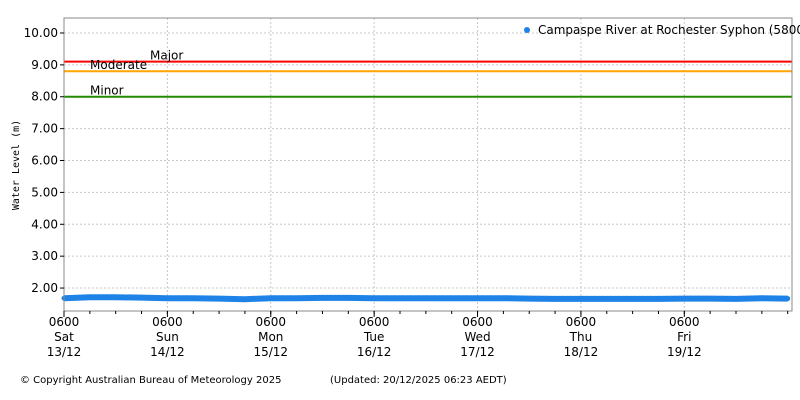 The image size is (800, 400). What do you see at coordinates (44, 129) in the screenshot?
I see `y-tick-label: 7.00` at bounding box center [44, 129].